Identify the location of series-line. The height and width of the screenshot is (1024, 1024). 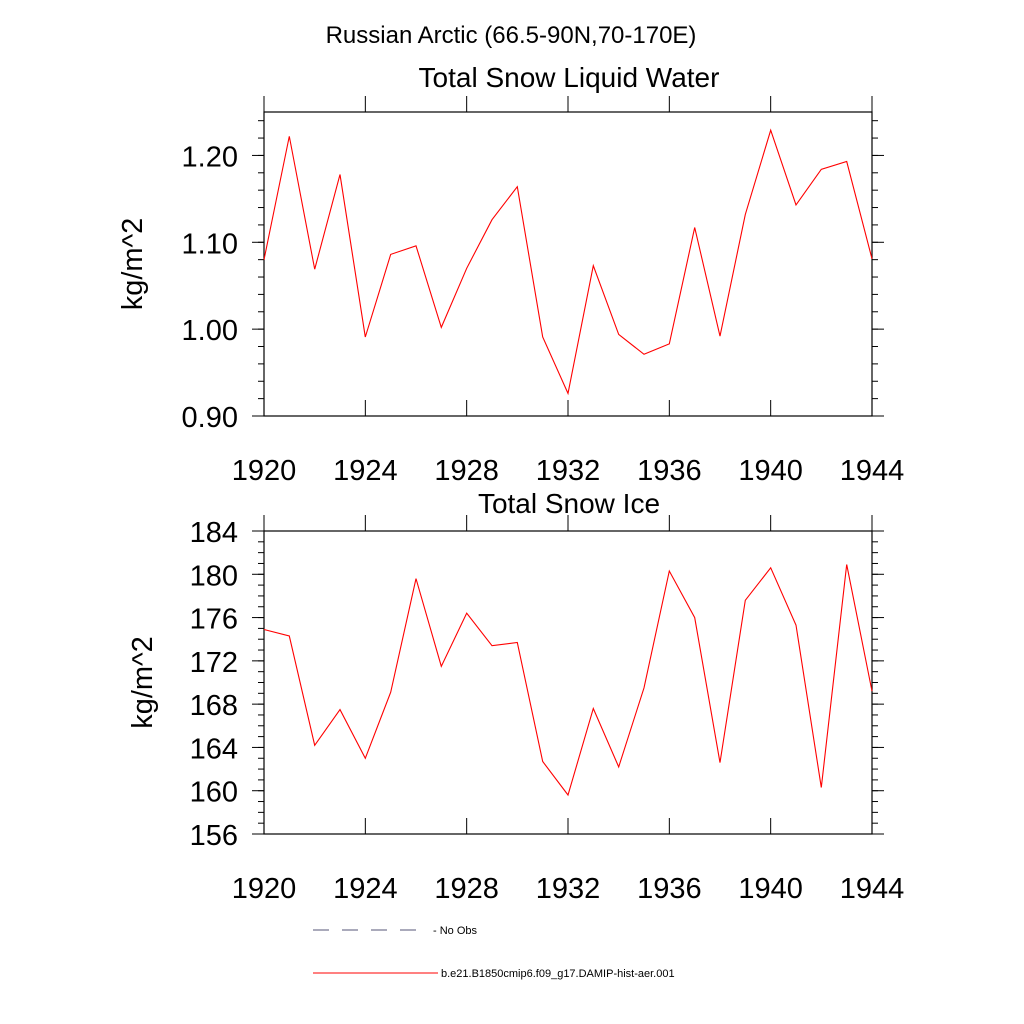
(568, 680).